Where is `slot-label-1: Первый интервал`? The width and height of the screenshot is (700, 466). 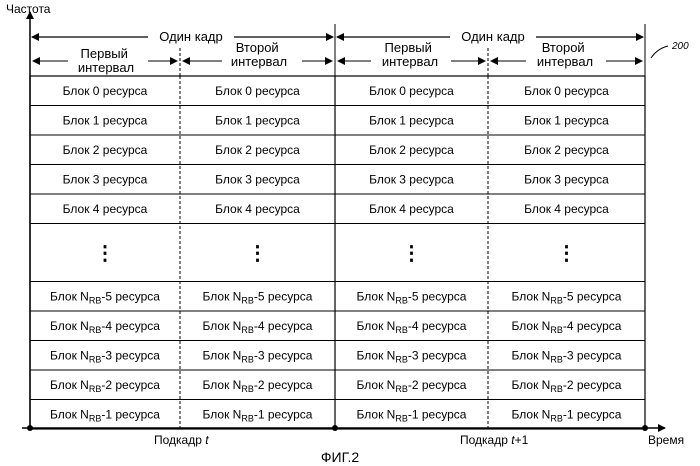 slot-label-1: Первый интервал is located at coordinates (106, 60).